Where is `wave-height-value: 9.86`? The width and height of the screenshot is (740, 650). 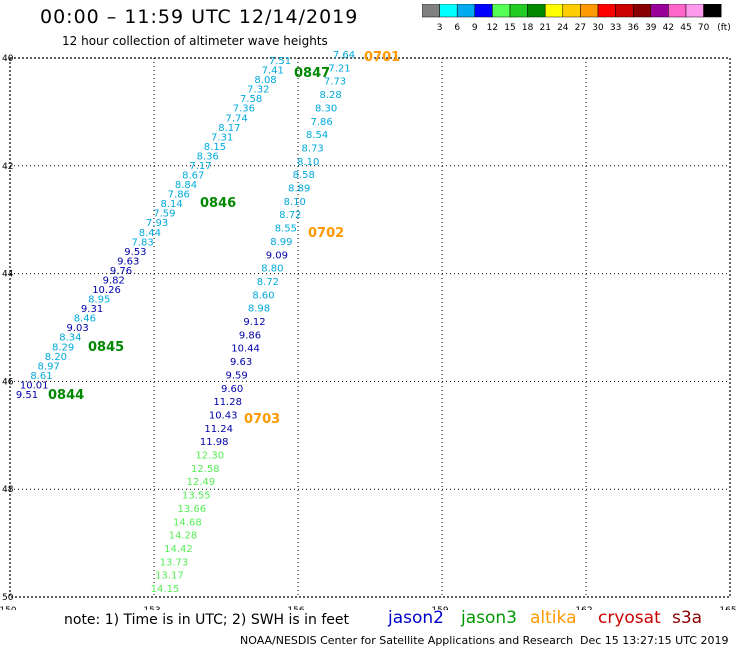 wave-height-value: 9.86 is located at coordinates (250, 335).